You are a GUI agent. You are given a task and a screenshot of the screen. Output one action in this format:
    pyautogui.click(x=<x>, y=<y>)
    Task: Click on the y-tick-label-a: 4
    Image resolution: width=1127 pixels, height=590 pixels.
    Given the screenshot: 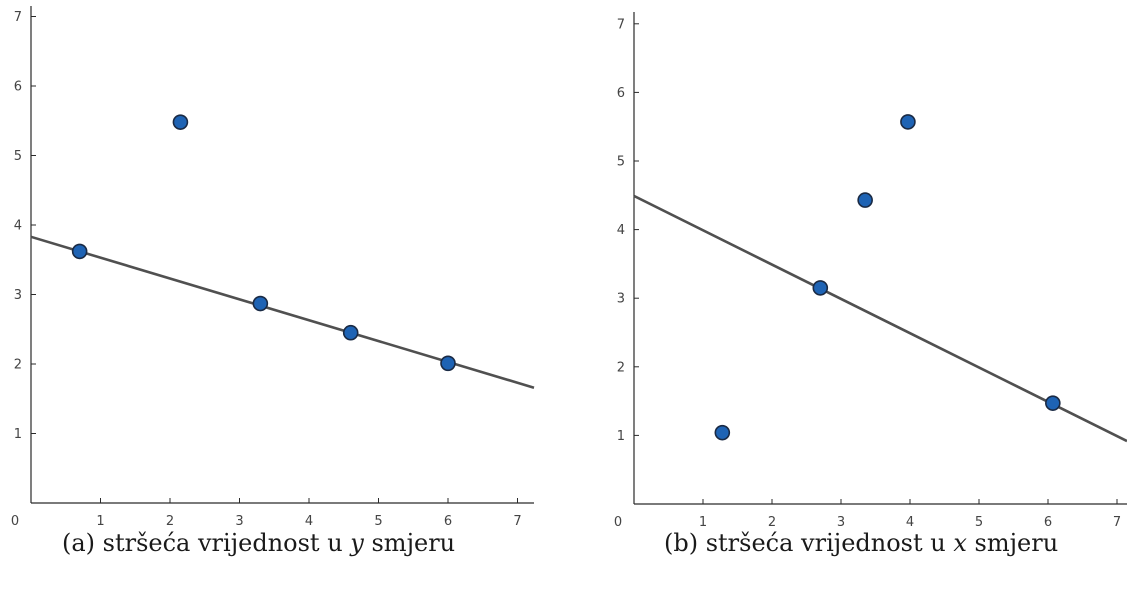 What is the action you would take?
    pyautogui.click(x=18, y=226)
    